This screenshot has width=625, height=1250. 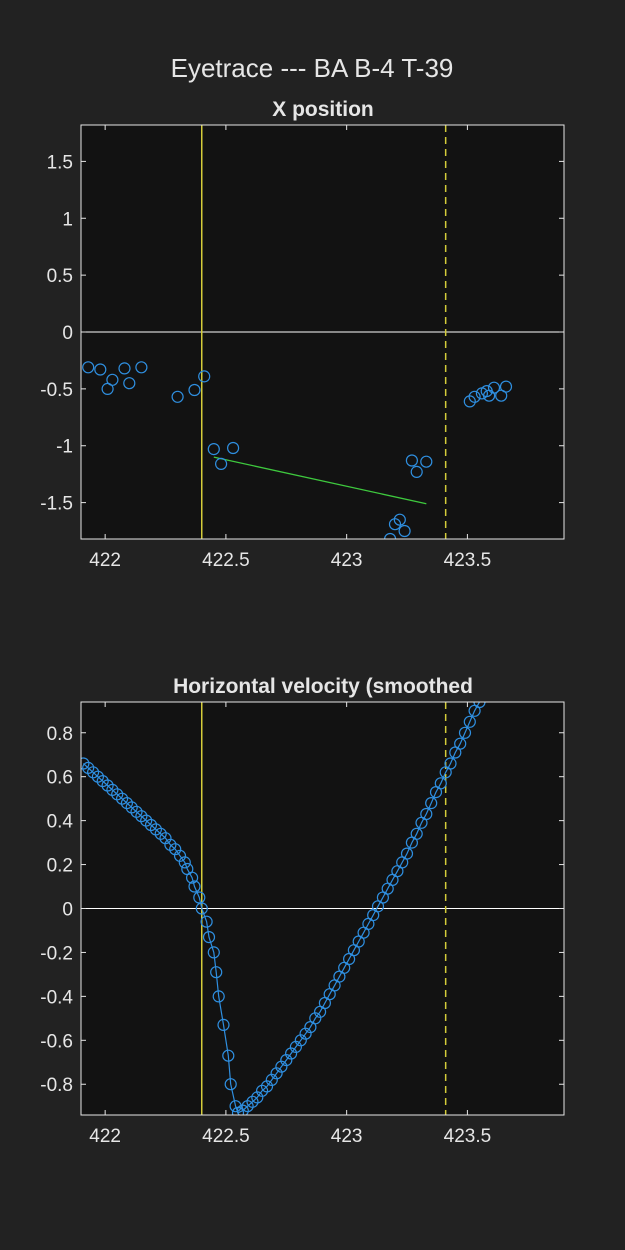 I want to click on xpos-ytick-label: 1.5, so click(x=60, y=162).